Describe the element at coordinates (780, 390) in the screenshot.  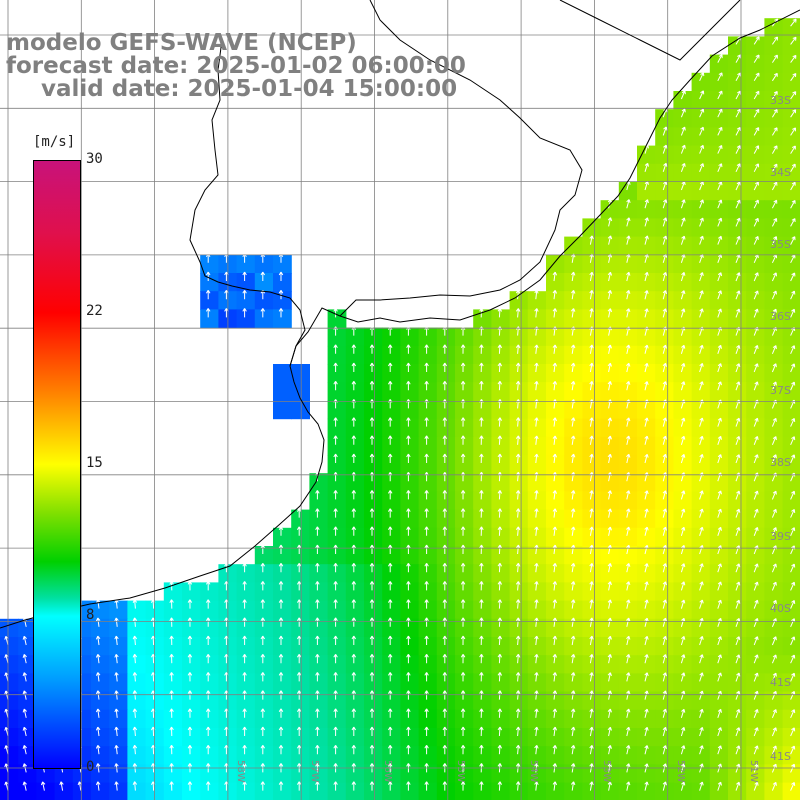
I see `lat-label: 37S` at that location.